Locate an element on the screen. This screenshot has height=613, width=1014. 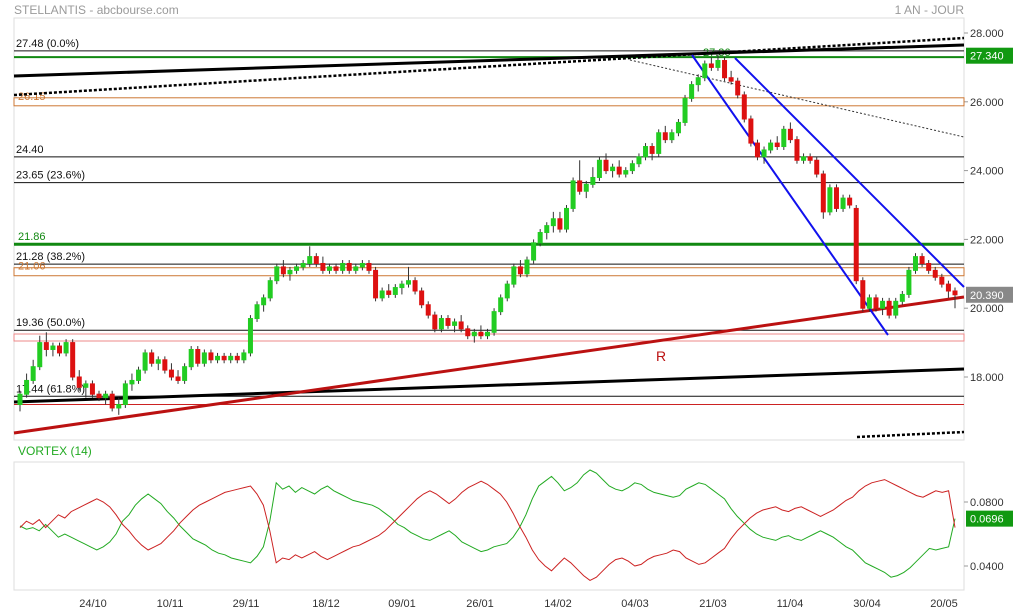
resistance-price-tag: 27.340 is located at coordinates (987, 57).